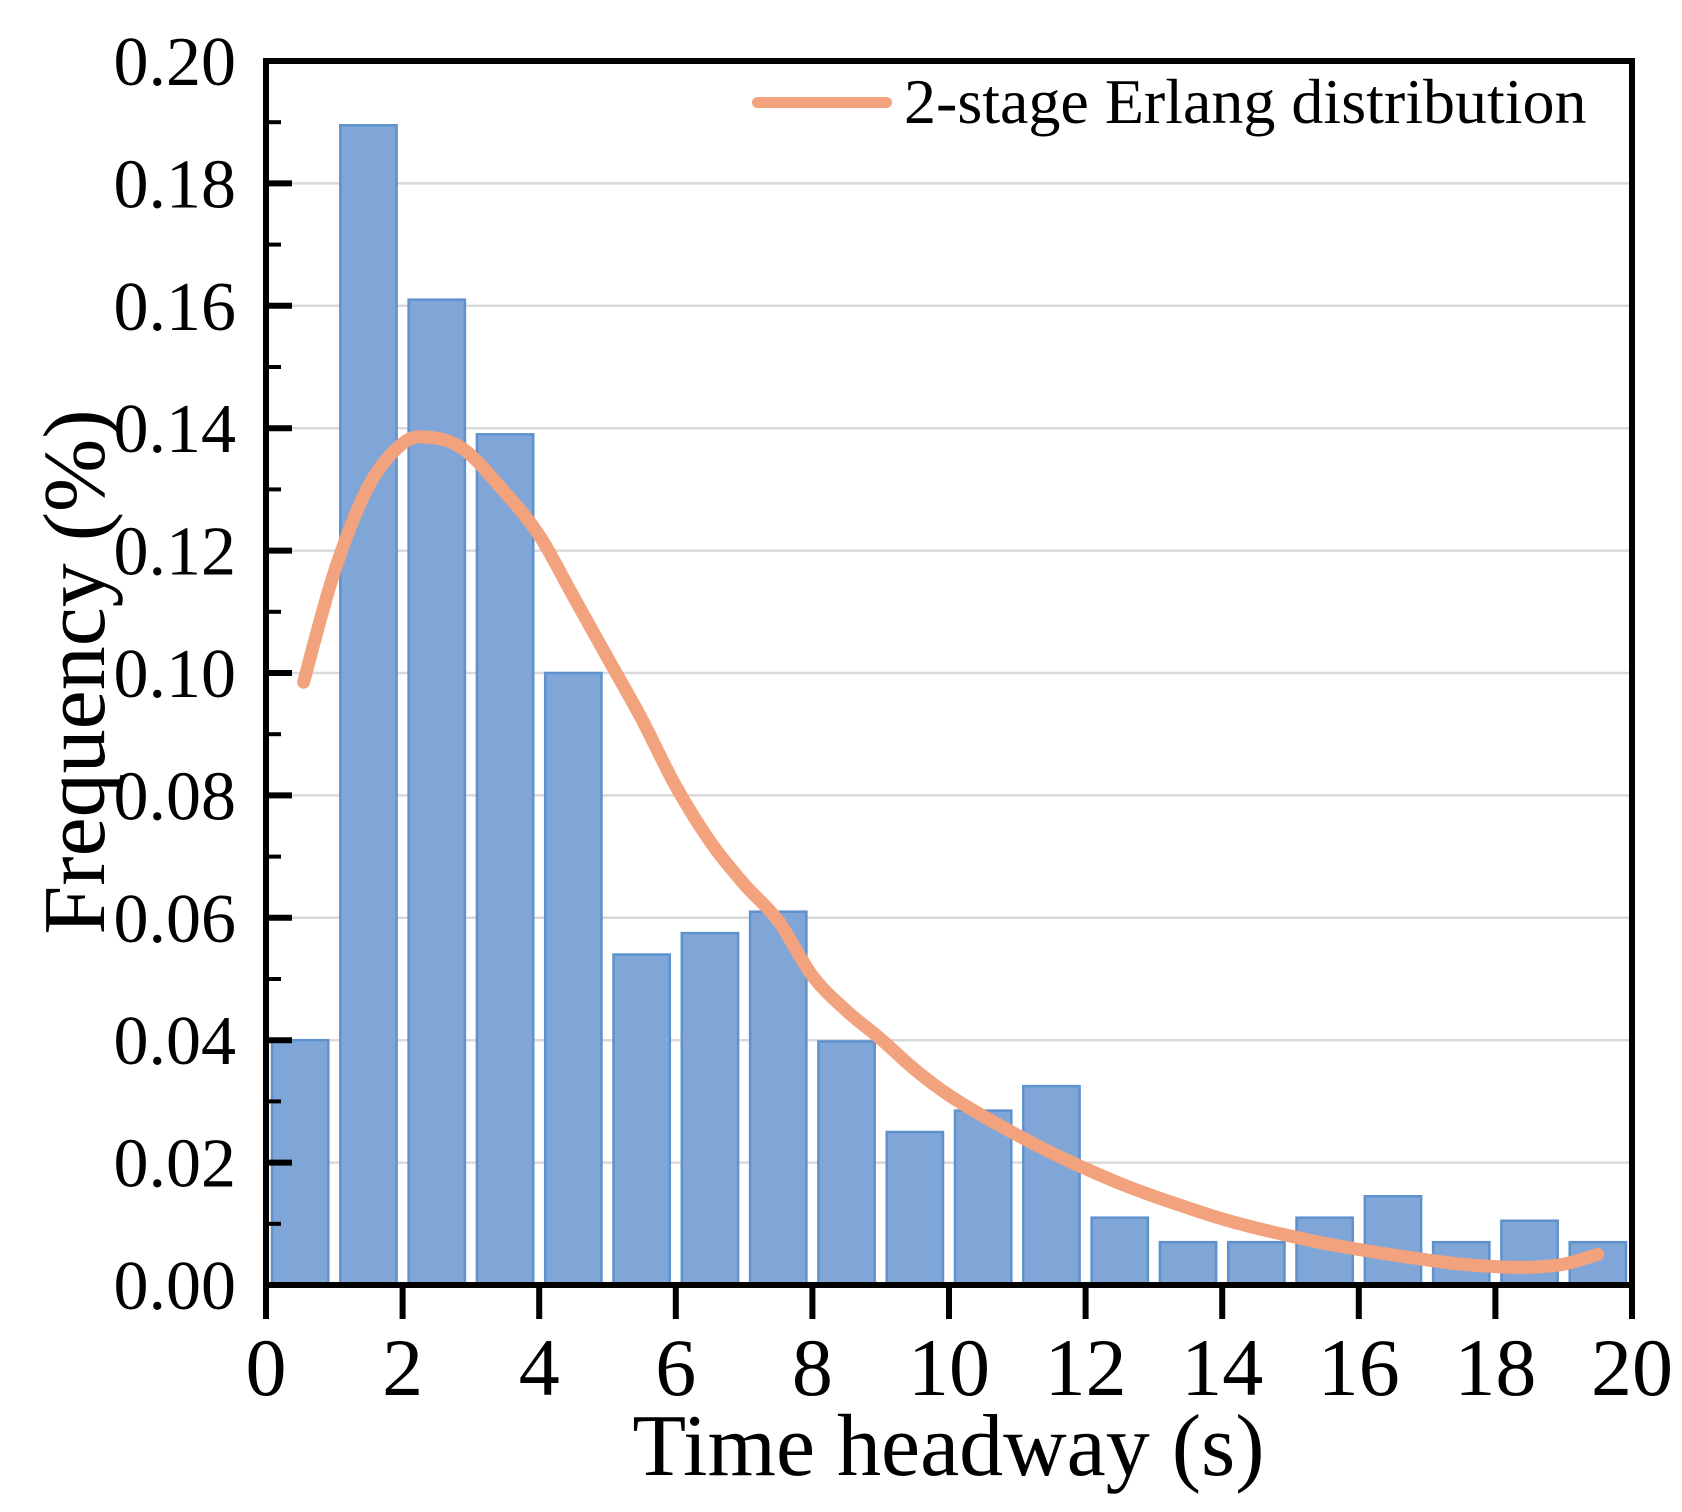 The image size is (1682, 1512). Describe the element at coordinates (948, 1446) in the screenshot. I see `x-axis-title: Time headway (s)` at that location.